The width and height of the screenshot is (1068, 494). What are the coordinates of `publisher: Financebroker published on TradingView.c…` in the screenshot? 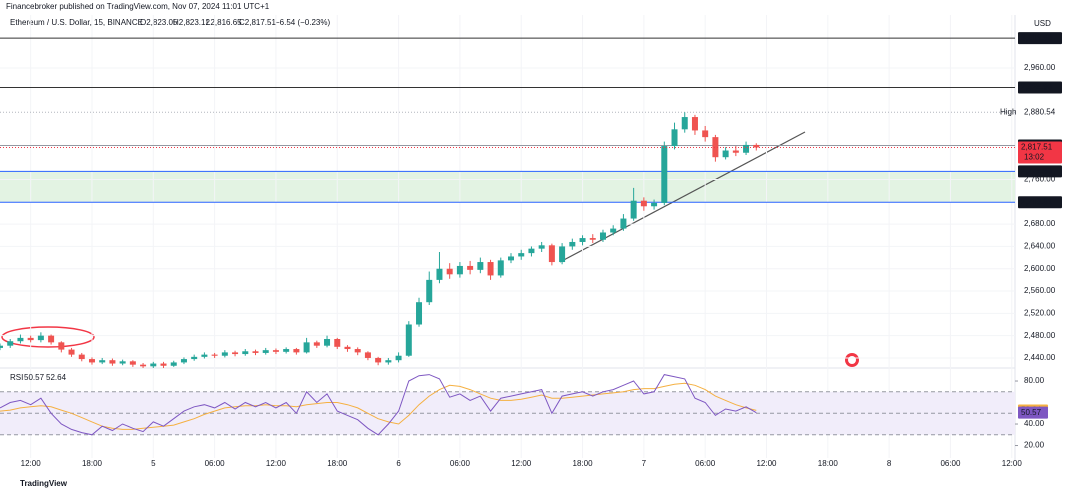 It's located at (138, 6).